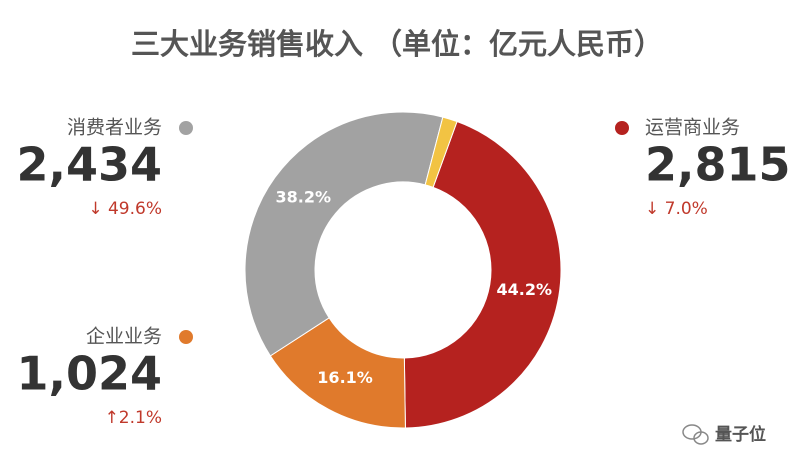 This screenshot has height=466, width=794. I want to click on chart-title: 三大业务销售收入 （单位：亿元人民币）, so click(397, 44).